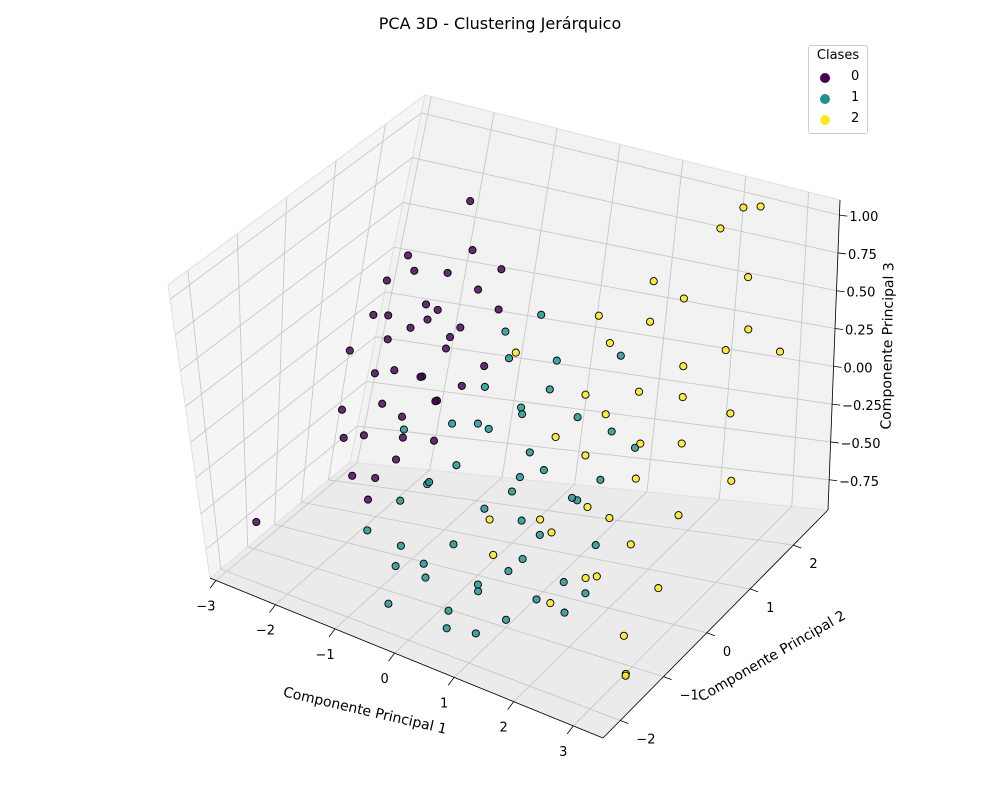 Image resolution: width=1000 pixels, height=800 pixels. Describe the element at coordinates (645, 739) in the screenshot. I see `y-tick-label: −2` at that location.